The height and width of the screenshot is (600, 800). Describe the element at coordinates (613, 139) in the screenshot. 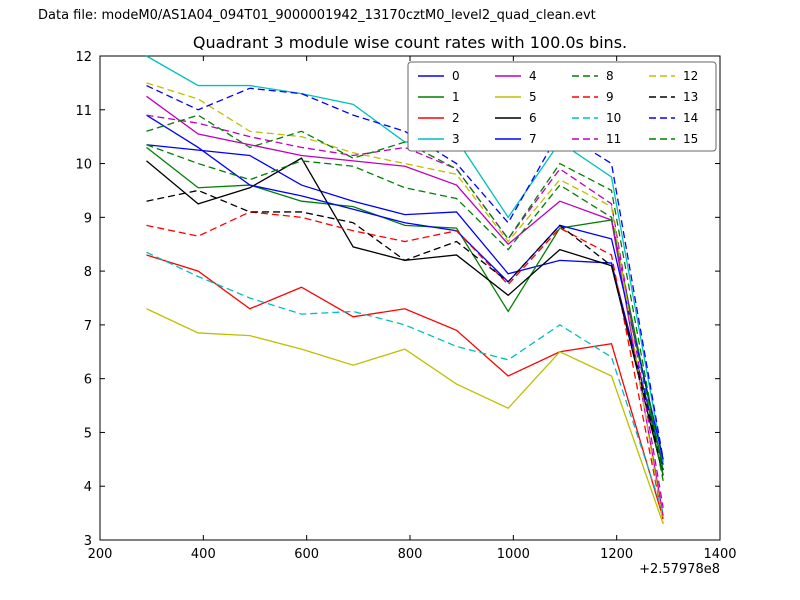

I see `legend-label-11: 11` at that location.